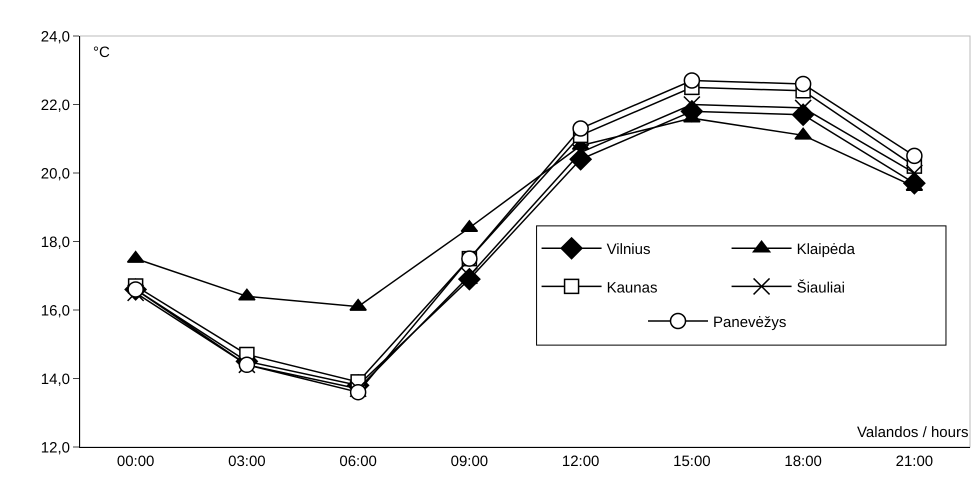 The height and width of the screenshot is (489, 978). Describe the element at coordinates (632, 287) in the screenshot. I see `legend-label: Kaunas` at that location.